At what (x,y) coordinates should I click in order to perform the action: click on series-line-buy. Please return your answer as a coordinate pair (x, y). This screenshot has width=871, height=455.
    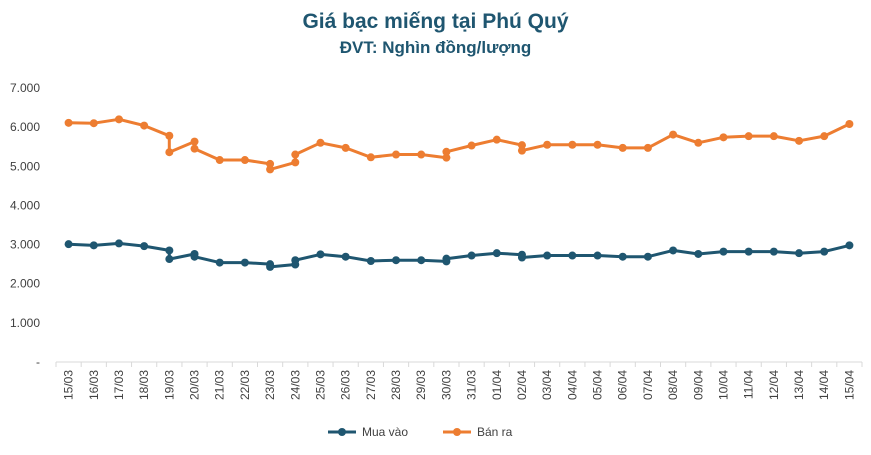
    Looking at the image, I should click on (459, 255).